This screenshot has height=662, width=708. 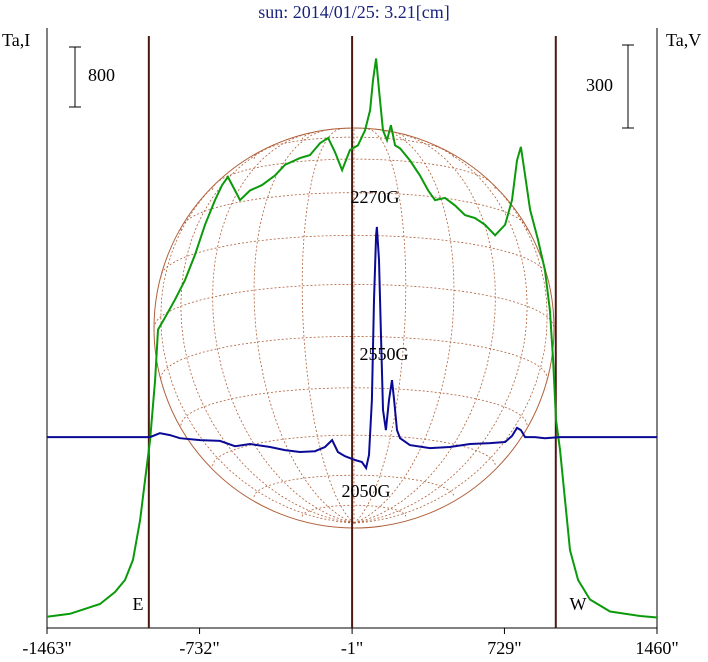 I want to click on x-tick-label: -1463", so click(x=46, y=648).